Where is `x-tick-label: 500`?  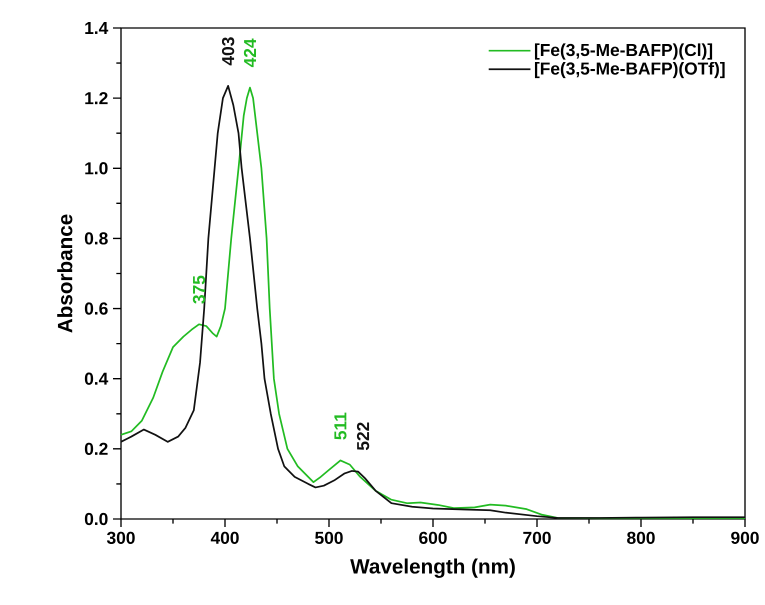
x-tick-label: 500 is located at coordinates (329, 538).